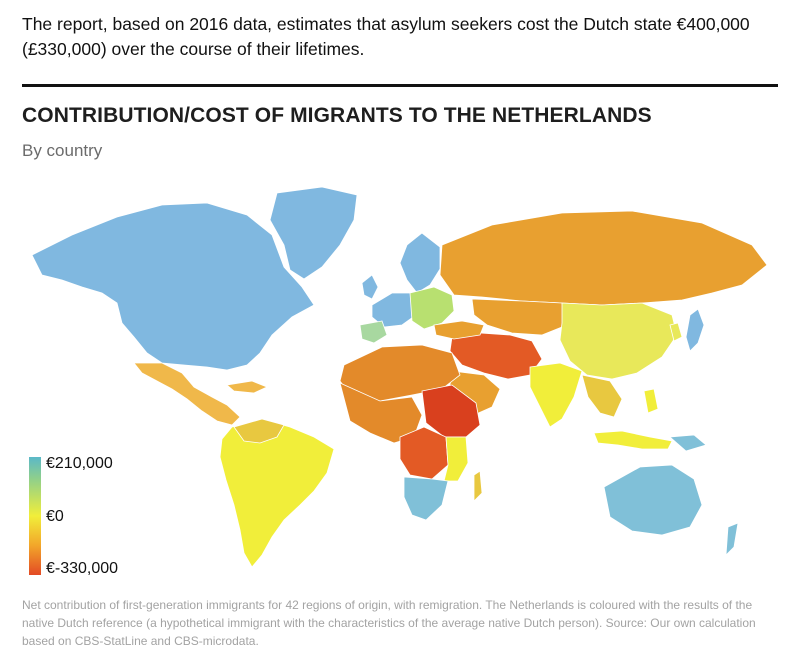  I want to click on divider-rule, so click(400, 85).